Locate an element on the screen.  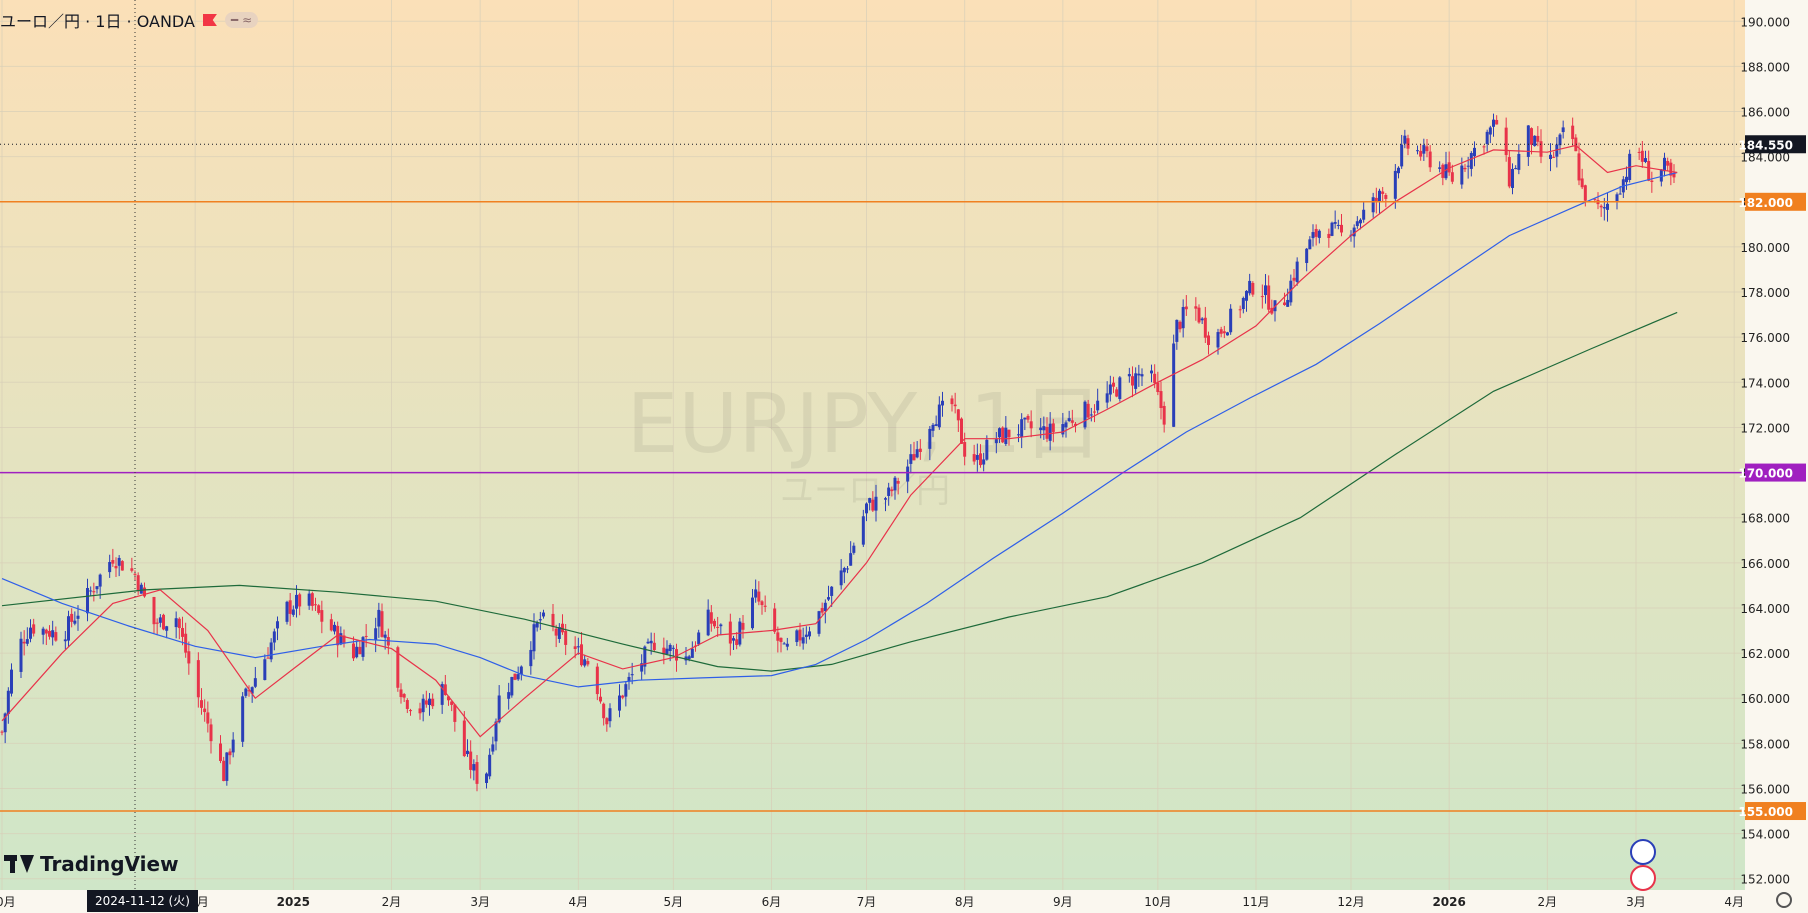
record-icon is located at coordinates (1643, 878).